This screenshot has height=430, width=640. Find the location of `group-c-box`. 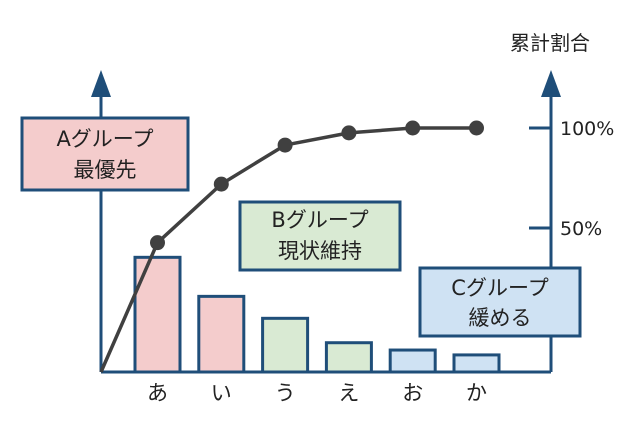

group-c-box is located at coordinates (500, 302).